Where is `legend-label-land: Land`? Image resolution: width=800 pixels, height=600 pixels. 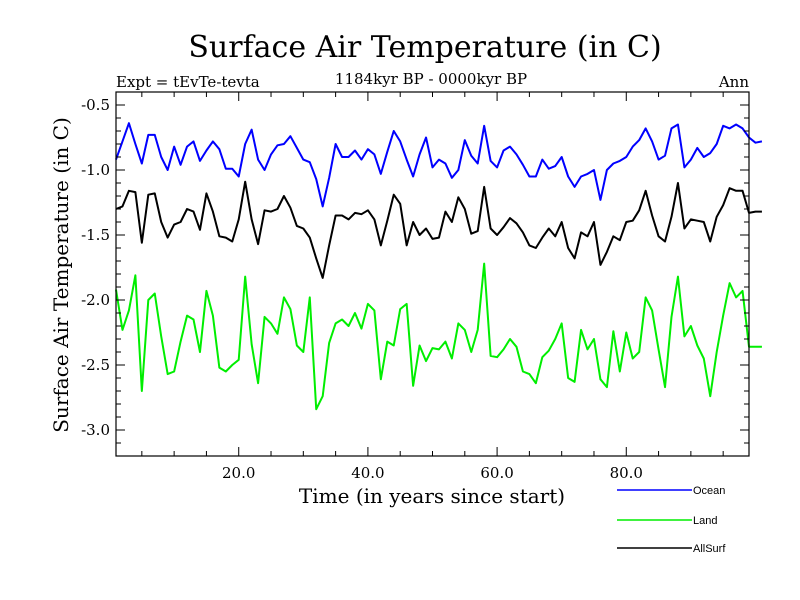 legend-label-land: Land is located at coordinates (705, 521).